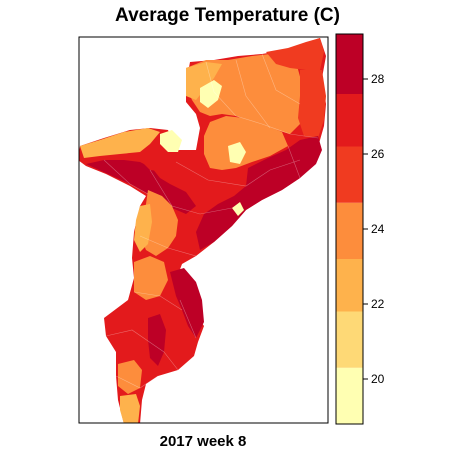  I want to click on legend-colorbar, so click(349, 229).